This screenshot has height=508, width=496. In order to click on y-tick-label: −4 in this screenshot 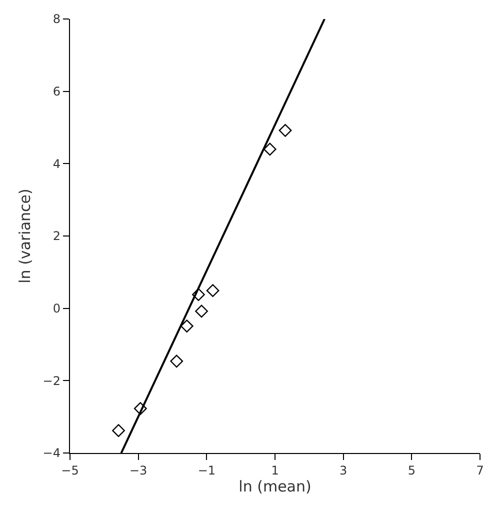, I will do `click(51, 453)`.